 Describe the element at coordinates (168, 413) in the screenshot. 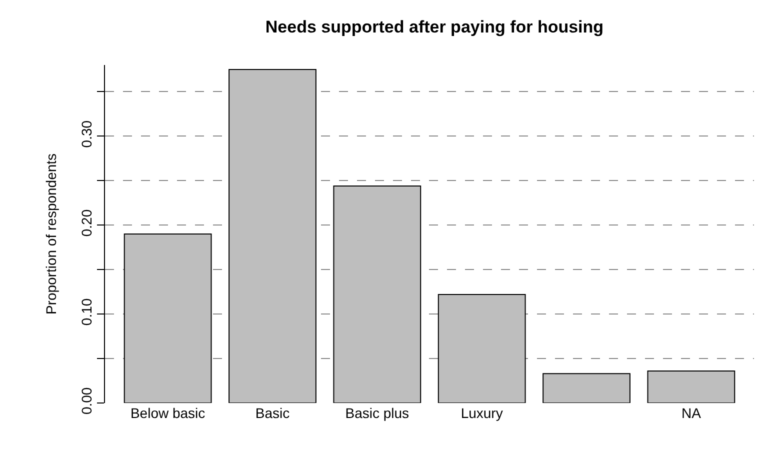

I see `x-tick-label: Below basic` at that location.